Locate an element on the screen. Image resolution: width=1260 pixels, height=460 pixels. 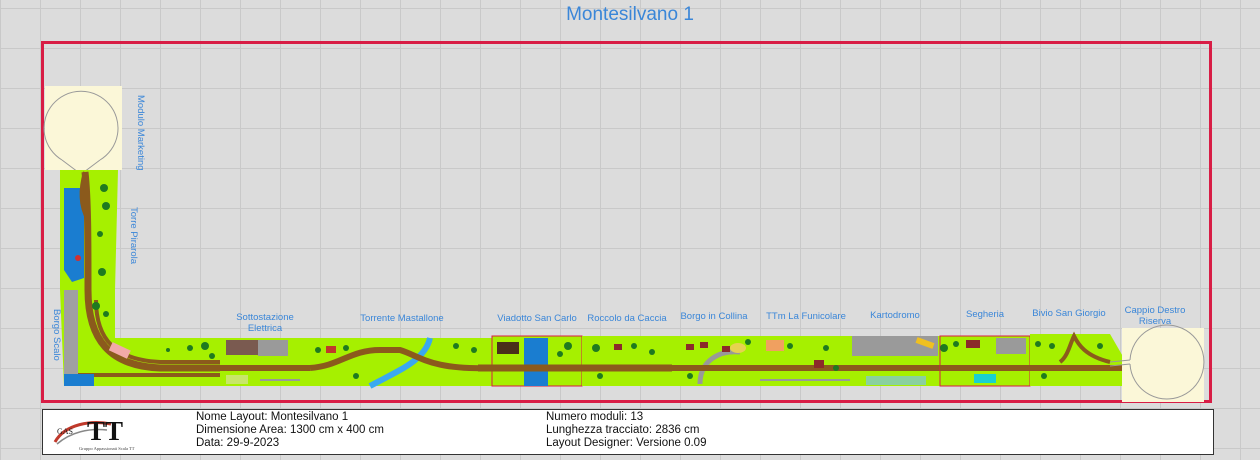
module-borgo-in-collina is located at coordinates (716, 361).